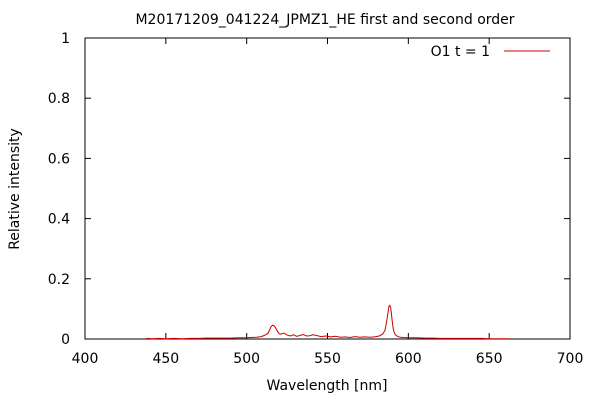  Describe the element at coordinates (85, 359) in the screenshot. I see `x-tick-label: 400` at that location.